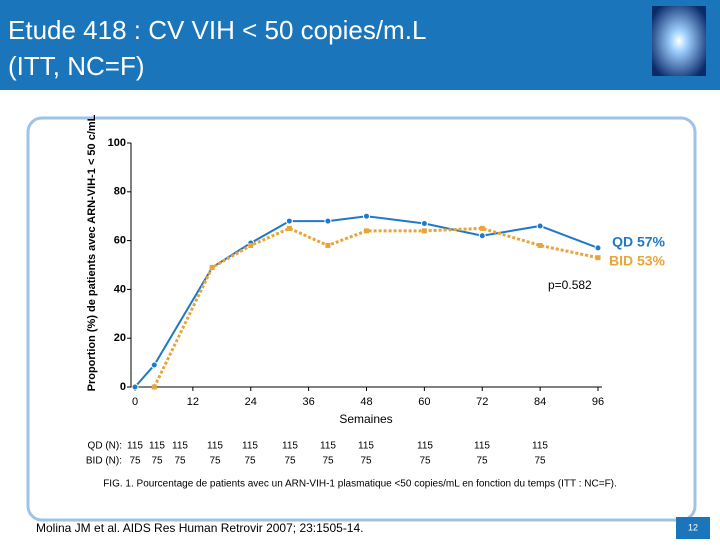 This screenshot has height=545, width=720. I want to click on page-number: 12, so click(693, 527).